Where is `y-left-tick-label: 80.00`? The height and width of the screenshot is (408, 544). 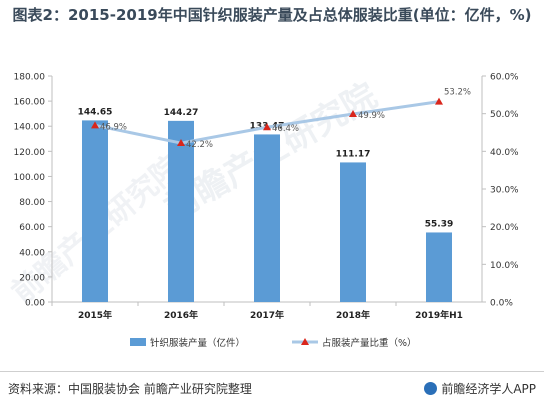 y-left-tick-label: 80.00 is located at coordinates (32, 203).